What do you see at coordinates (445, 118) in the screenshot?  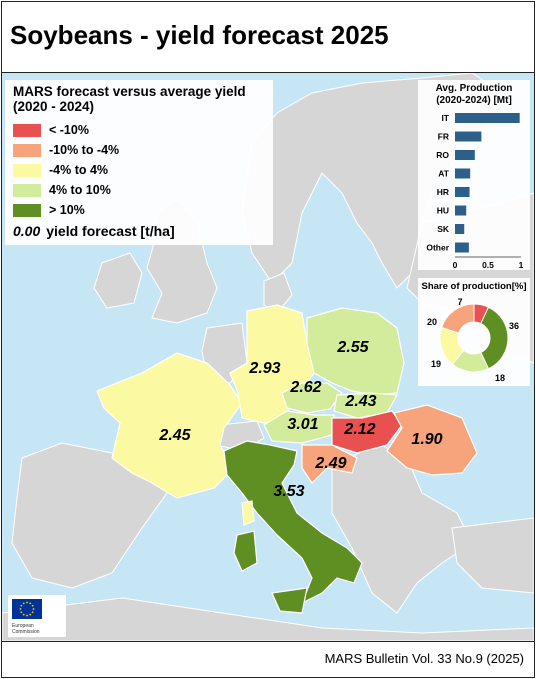 I see `avg-production-category-label: IT` at bounding box center [445, 118].